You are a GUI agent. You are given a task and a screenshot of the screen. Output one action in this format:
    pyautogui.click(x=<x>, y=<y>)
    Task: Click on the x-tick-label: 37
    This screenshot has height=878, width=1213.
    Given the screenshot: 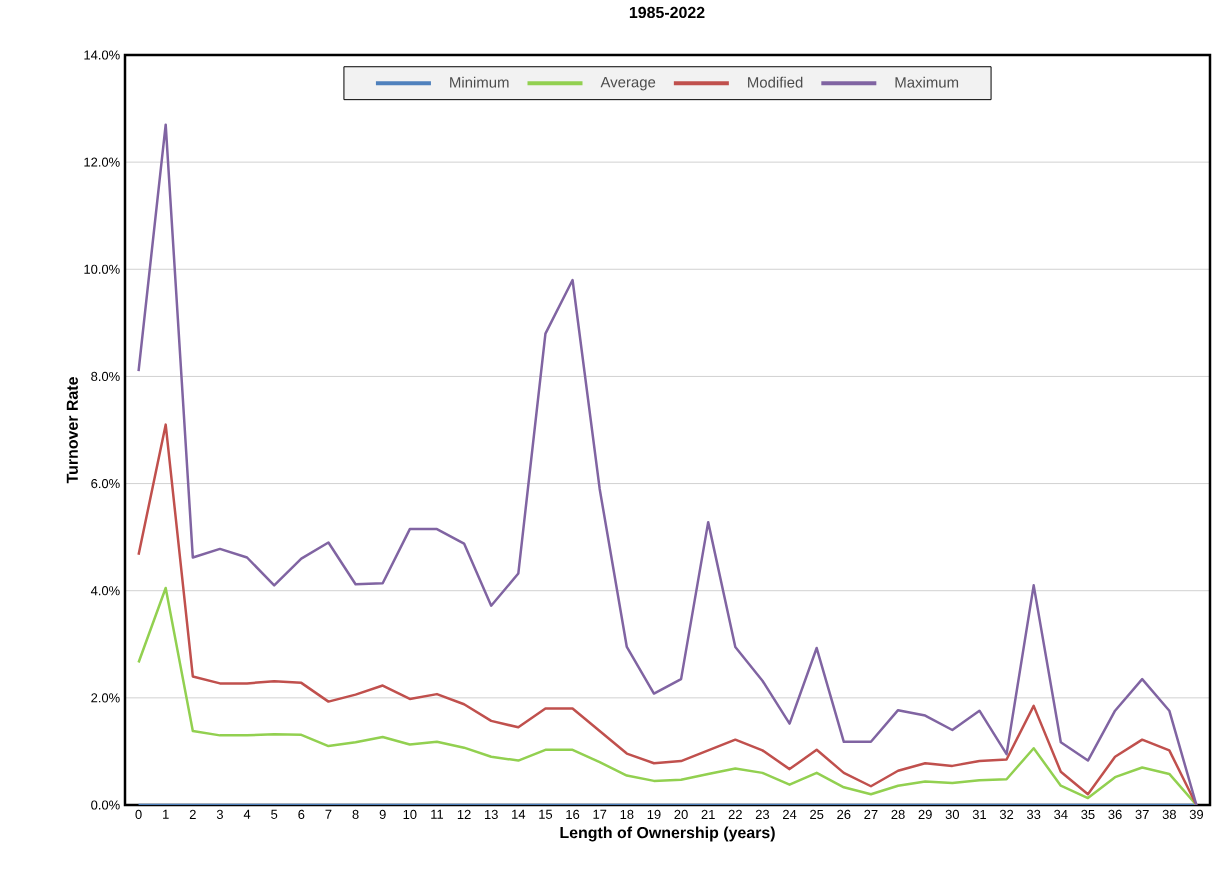 What is the action you would take?
    pyautogui.click(x=1142, y=814)
    